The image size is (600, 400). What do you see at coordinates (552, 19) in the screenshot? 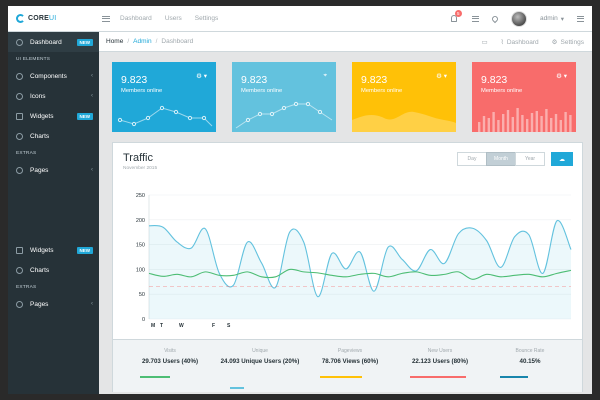
I see `user-menu: admin ▾` at bounding box center [552, 19].